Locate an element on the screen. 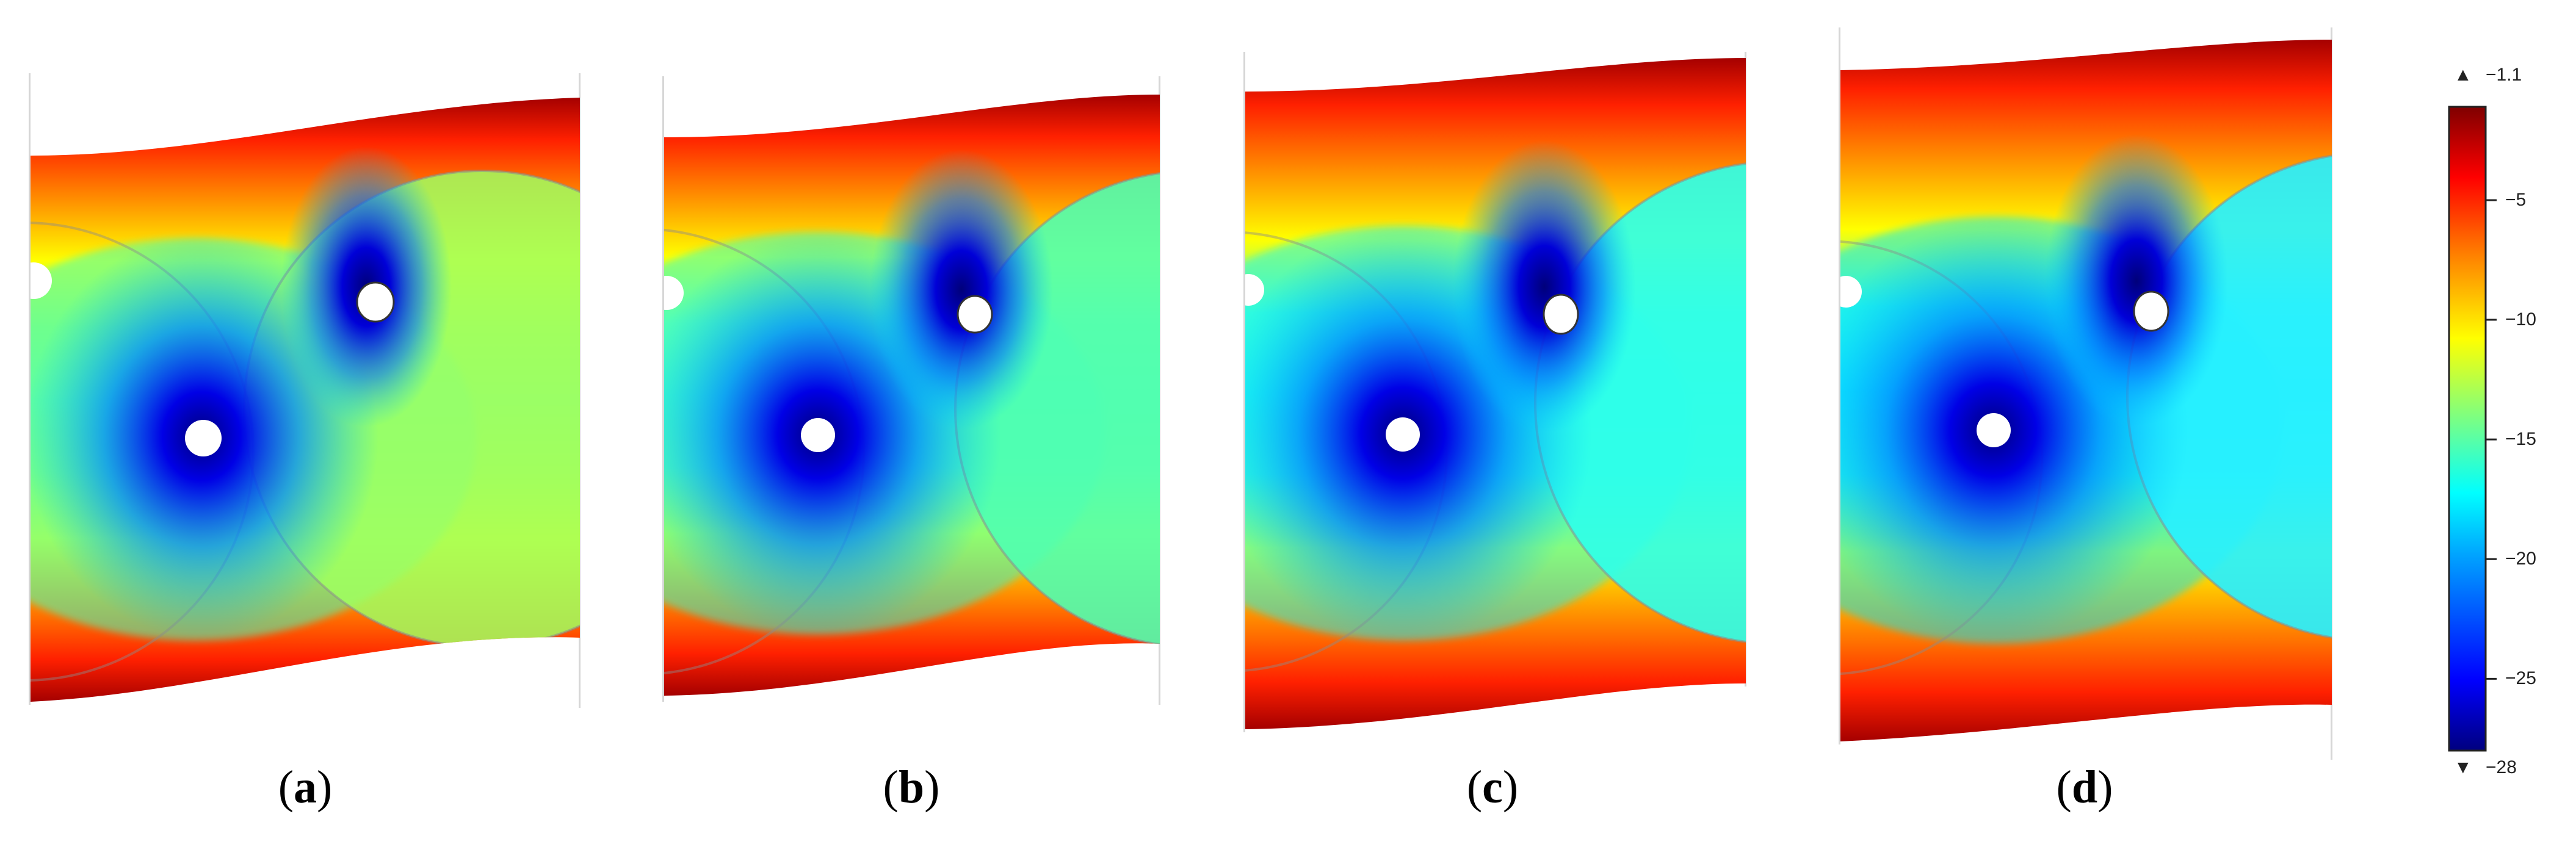 Image resolution: width=2576 pixels, height=847 pixels. panel-b is located at coordinates (911, 390).